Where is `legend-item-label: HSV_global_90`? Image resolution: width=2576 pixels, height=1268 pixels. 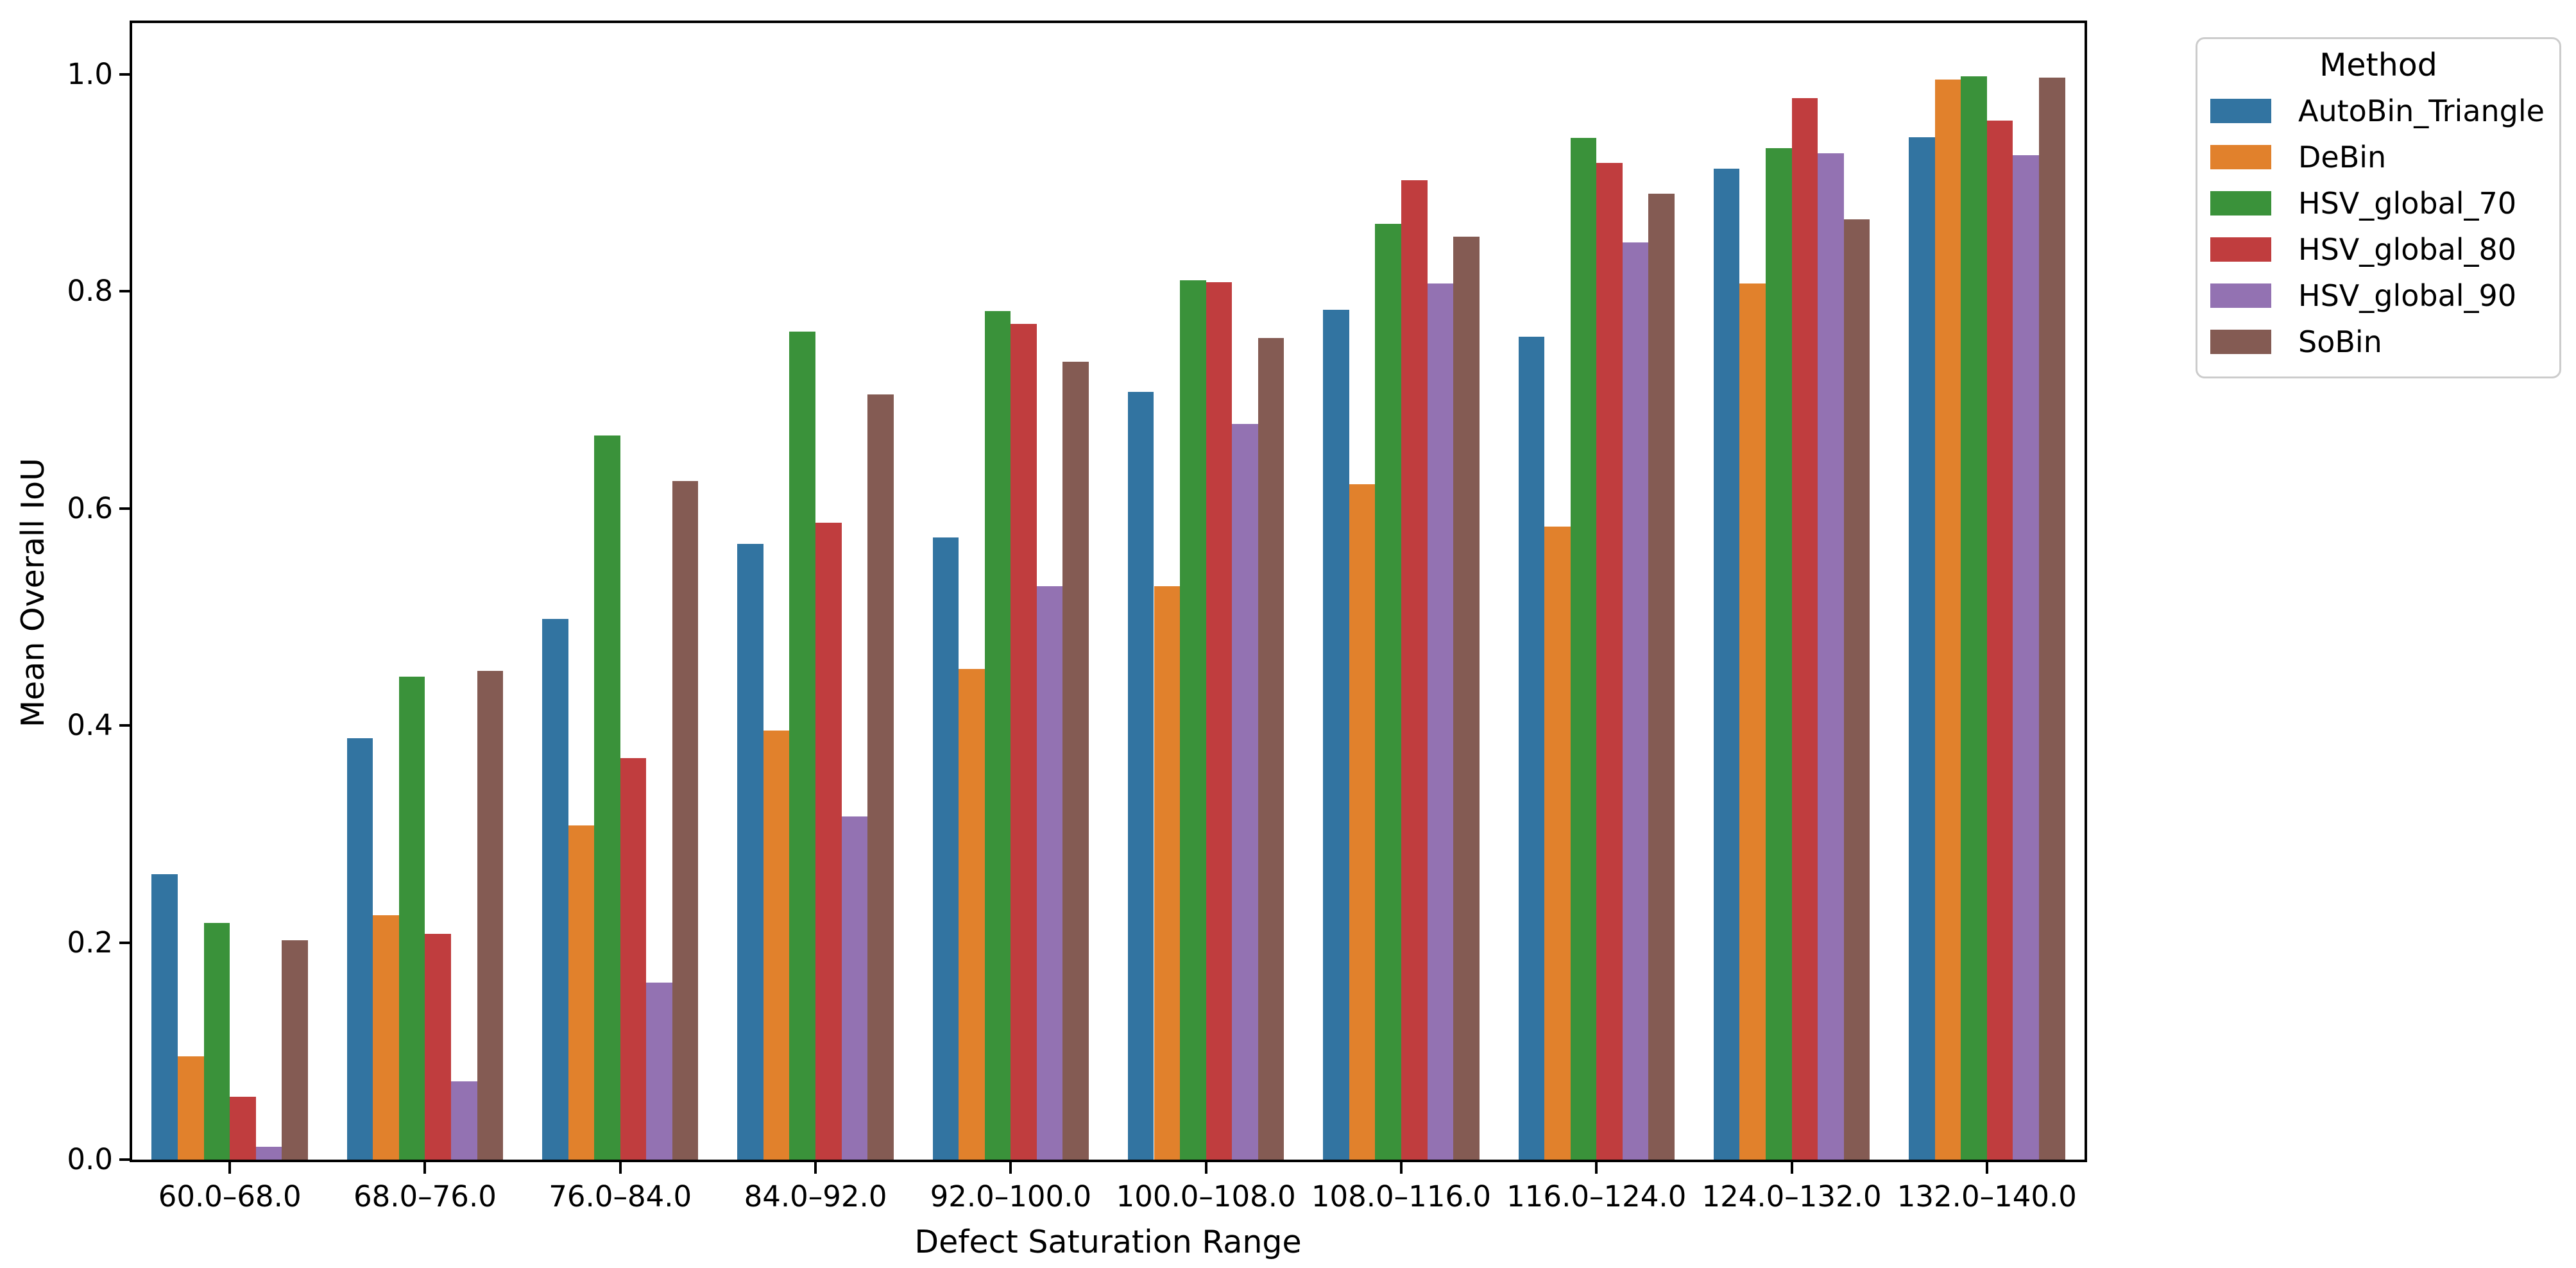 legend-item-label: HSV_global_90 is located at coordinates (2407, 295).